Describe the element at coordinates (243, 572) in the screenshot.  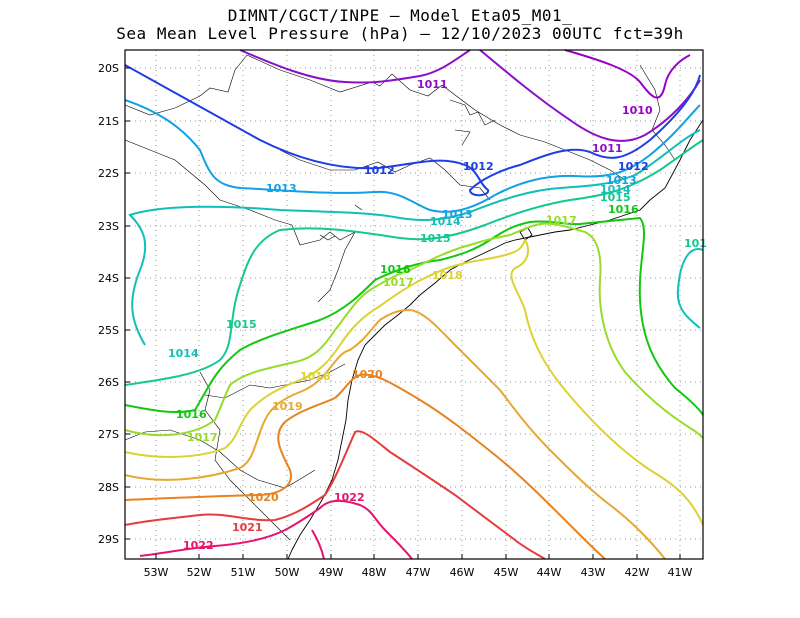
I see `lon-label-51w: 51W` at that location.